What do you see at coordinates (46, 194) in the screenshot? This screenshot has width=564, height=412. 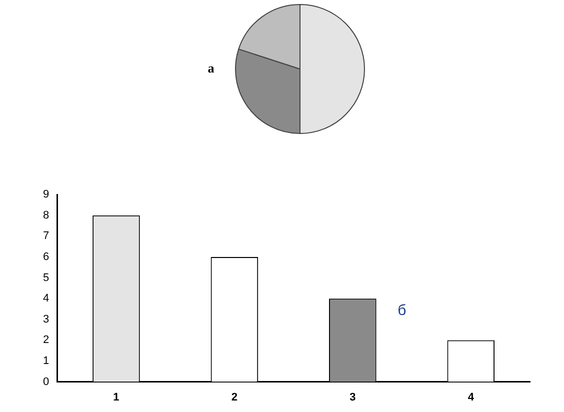 I see `y-tick-label: 9` at bounding box center [46, 194].